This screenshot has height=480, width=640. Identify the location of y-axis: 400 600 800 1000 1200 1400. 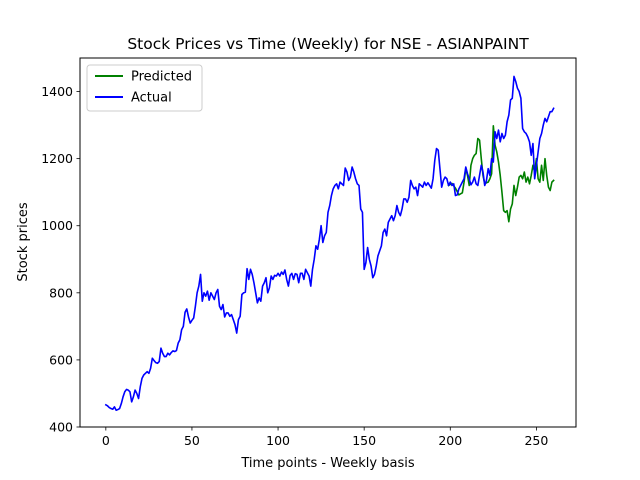
(60, 259).